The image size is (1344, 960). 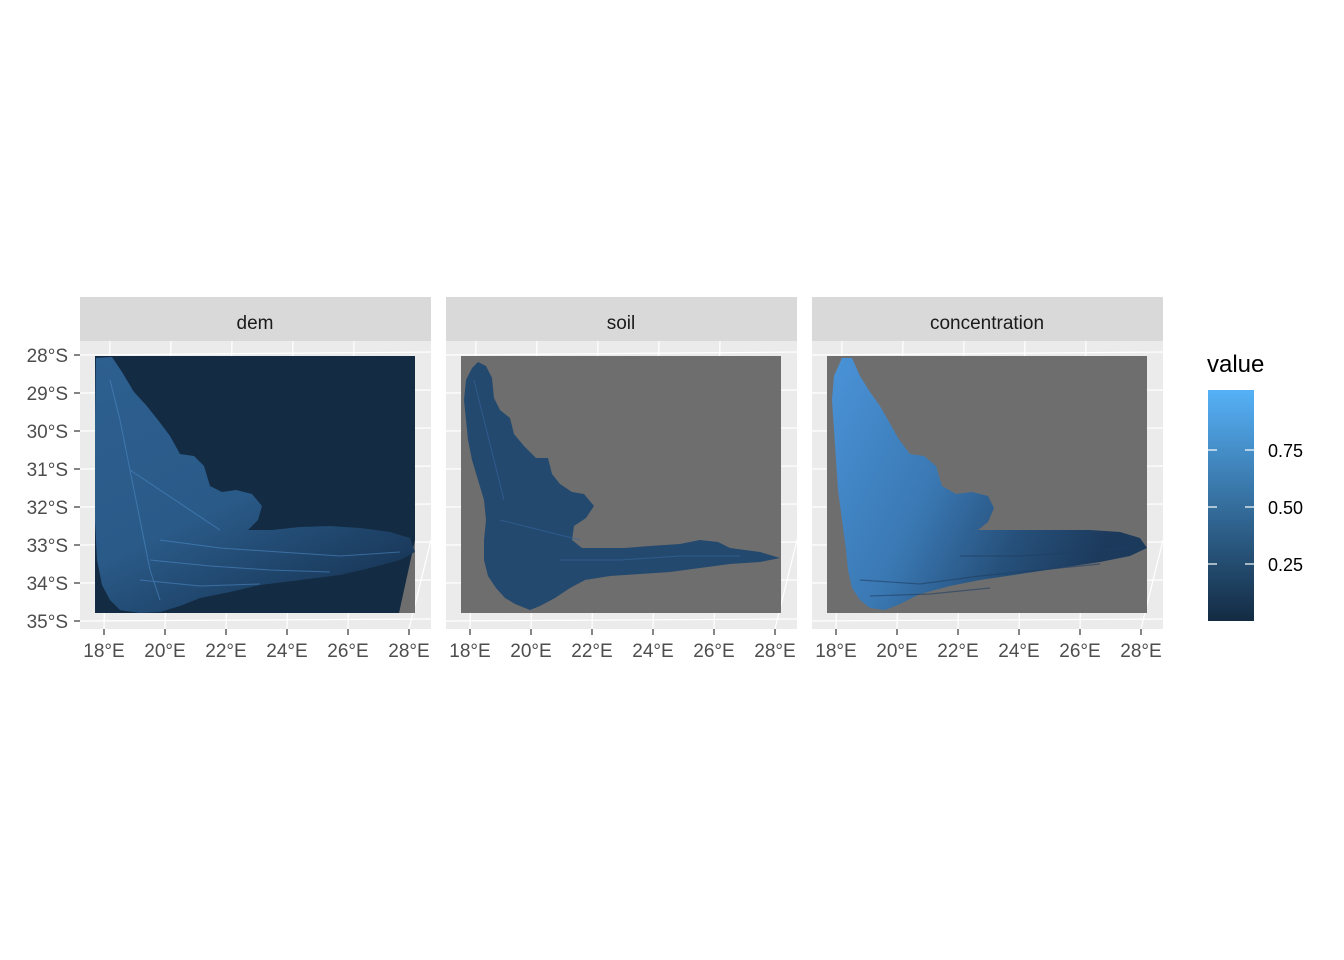 What do you see at coordinates (1285, 565) in the screenshot?
I see `legend-tick-label: 0.25` at bounding box center [1285, 565].